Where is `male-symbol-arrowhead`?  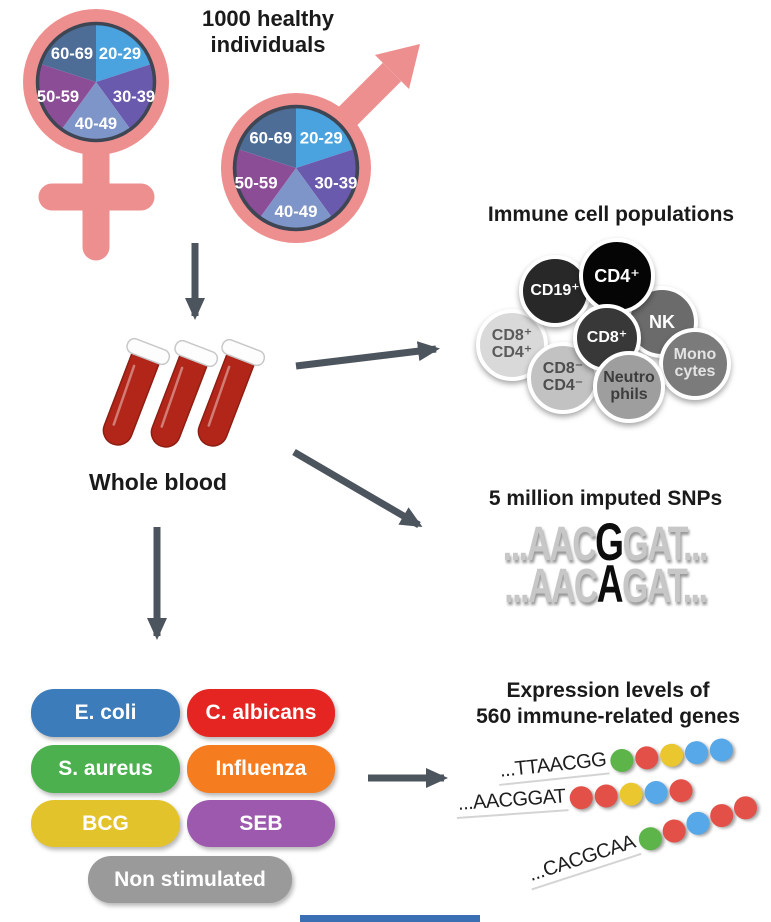
male-symbol-arrowhead is located at coordinates (397, 66).